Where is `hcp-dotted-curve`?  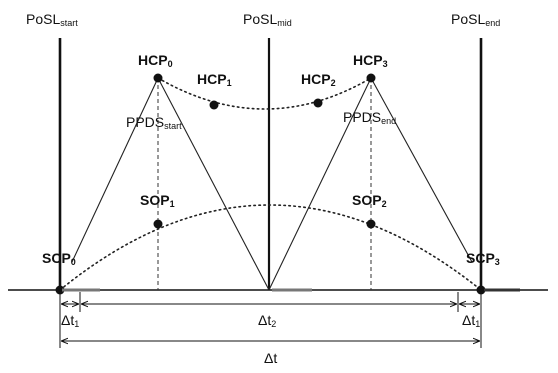 hcp-dotted-curve is located at coordinates (264, 93).